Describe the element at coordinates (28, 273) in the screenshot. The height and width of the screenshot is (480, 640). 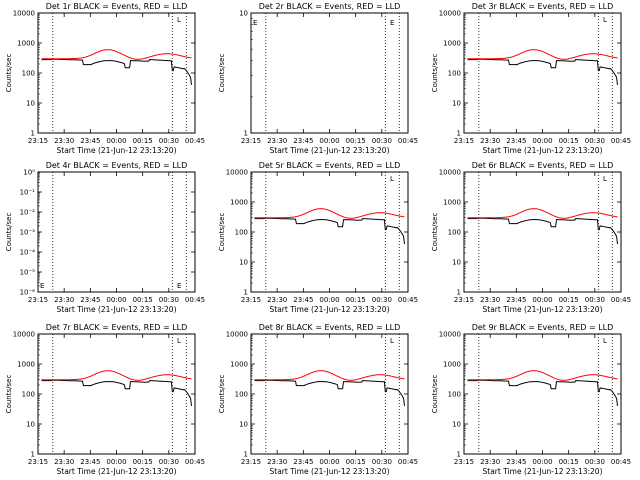
I see `y-tick-label: 10⁻⁵` at that location.